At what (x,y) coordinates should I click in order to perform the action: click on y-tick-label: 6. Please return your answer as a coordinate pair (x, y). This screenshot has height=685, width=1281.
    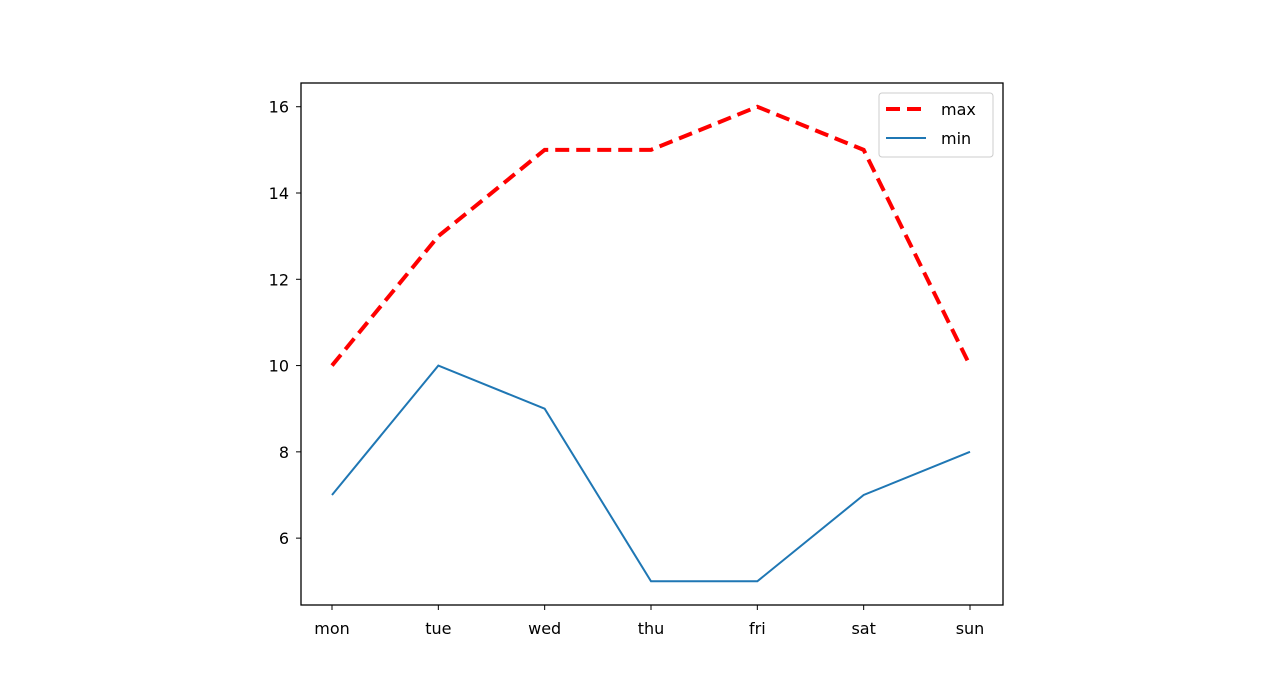
    Looking at the image, I should click on (284, 538).